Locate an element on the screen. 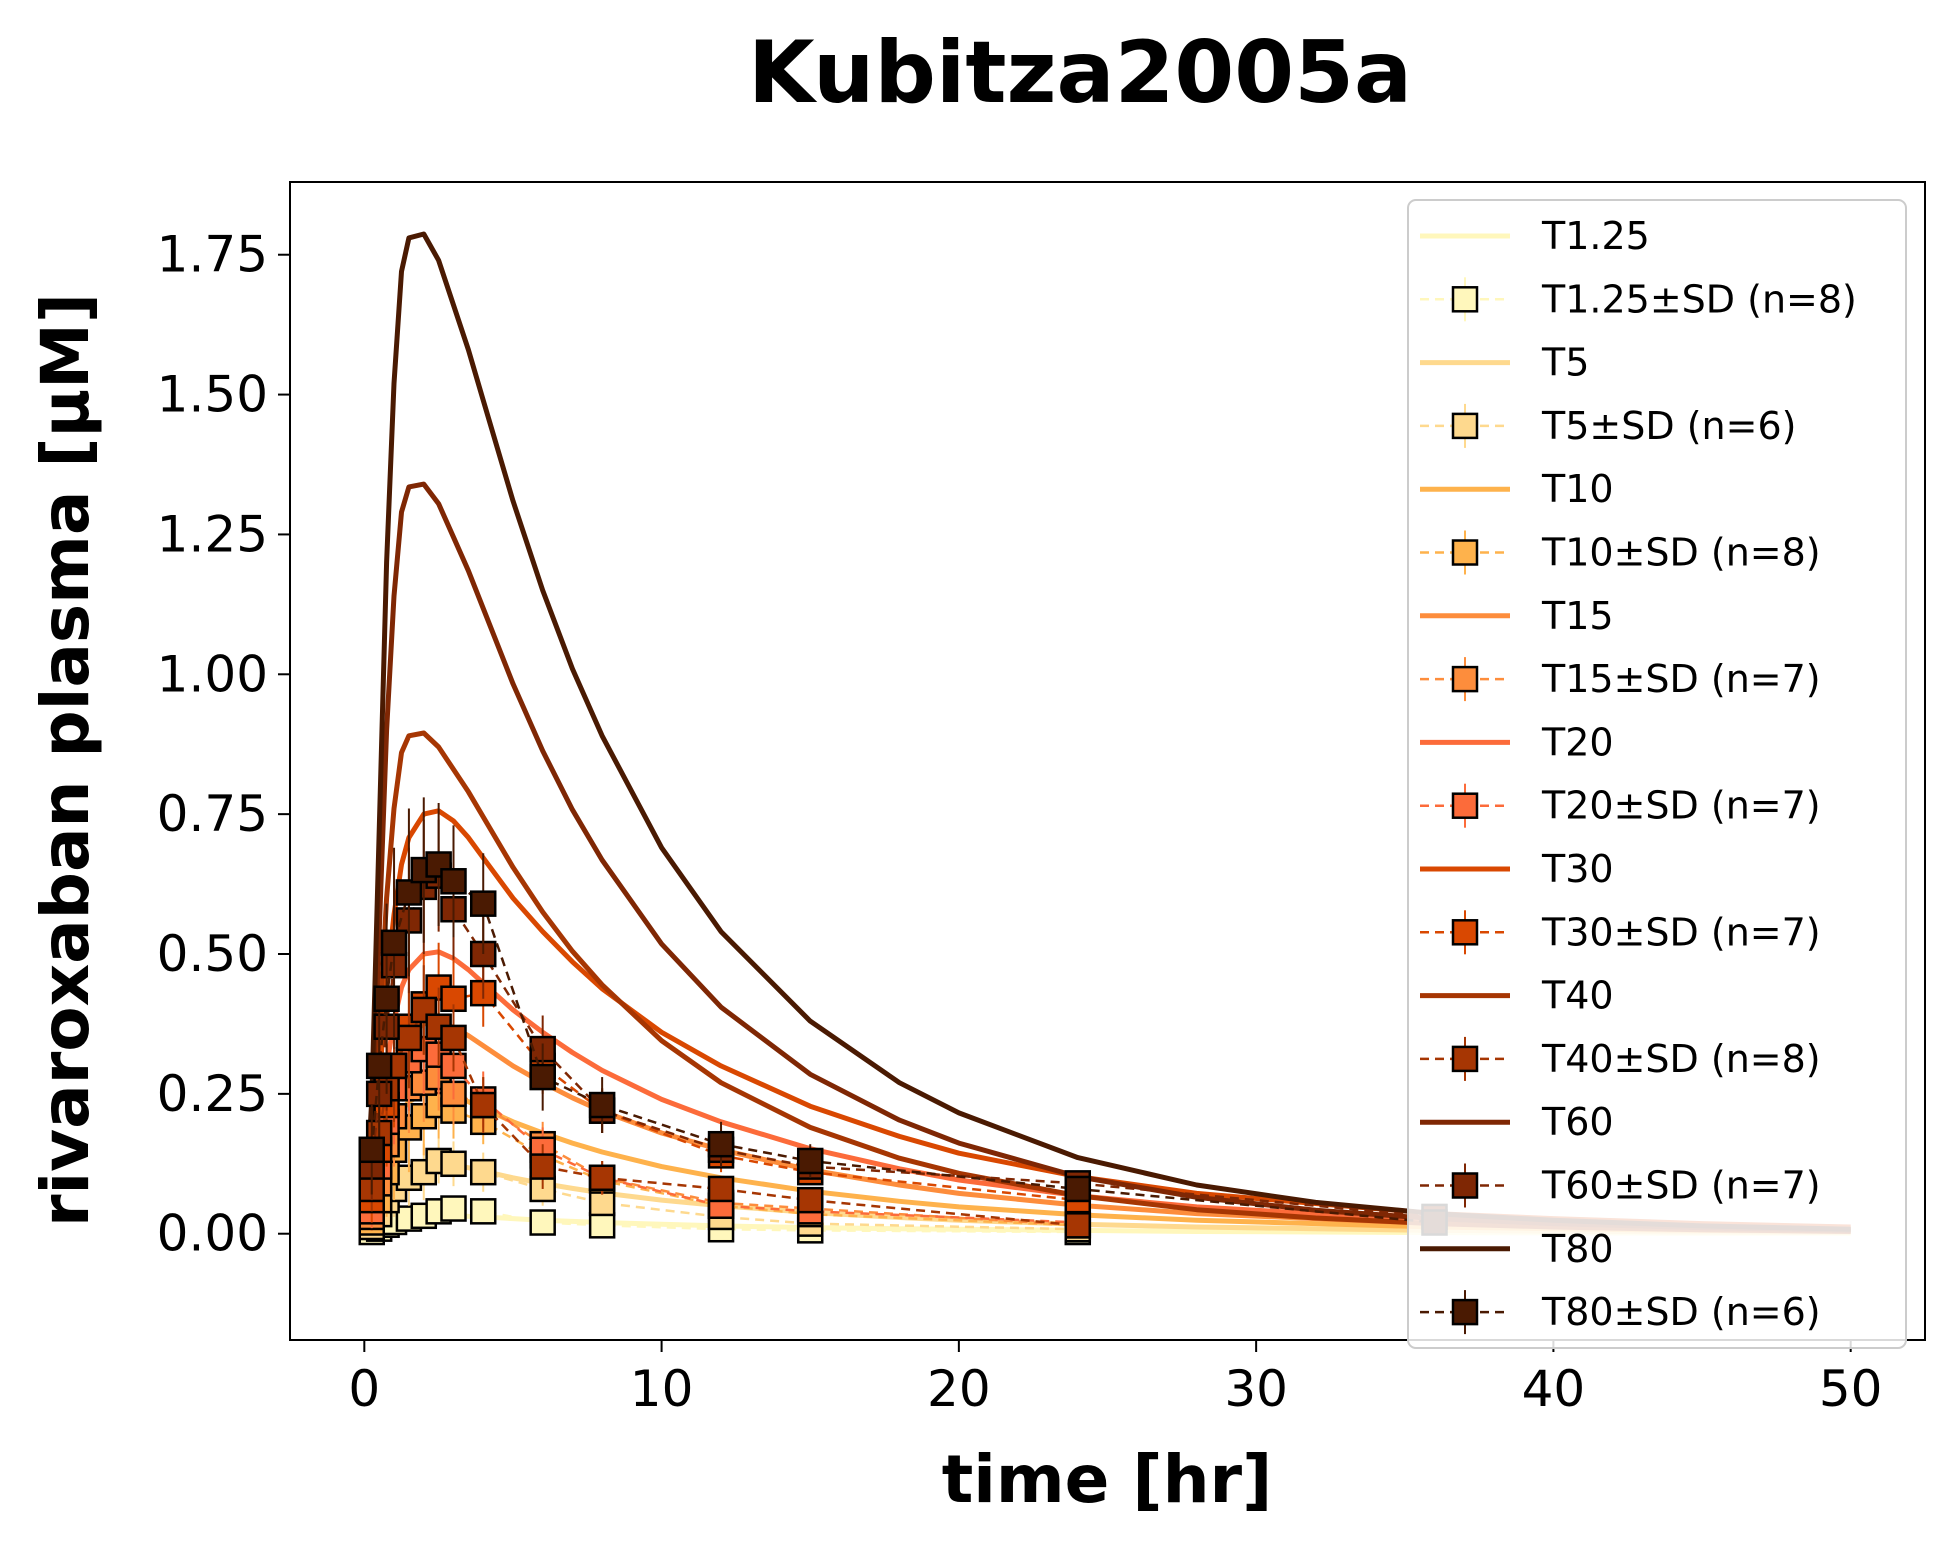  x-tick-label: 10 is located at coordinates (662, 1389).